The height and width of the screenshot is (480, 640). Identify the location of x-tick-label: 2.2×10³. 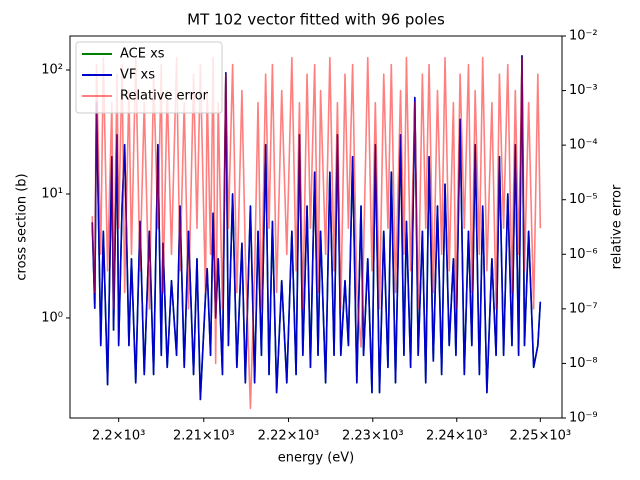
(118, 436).